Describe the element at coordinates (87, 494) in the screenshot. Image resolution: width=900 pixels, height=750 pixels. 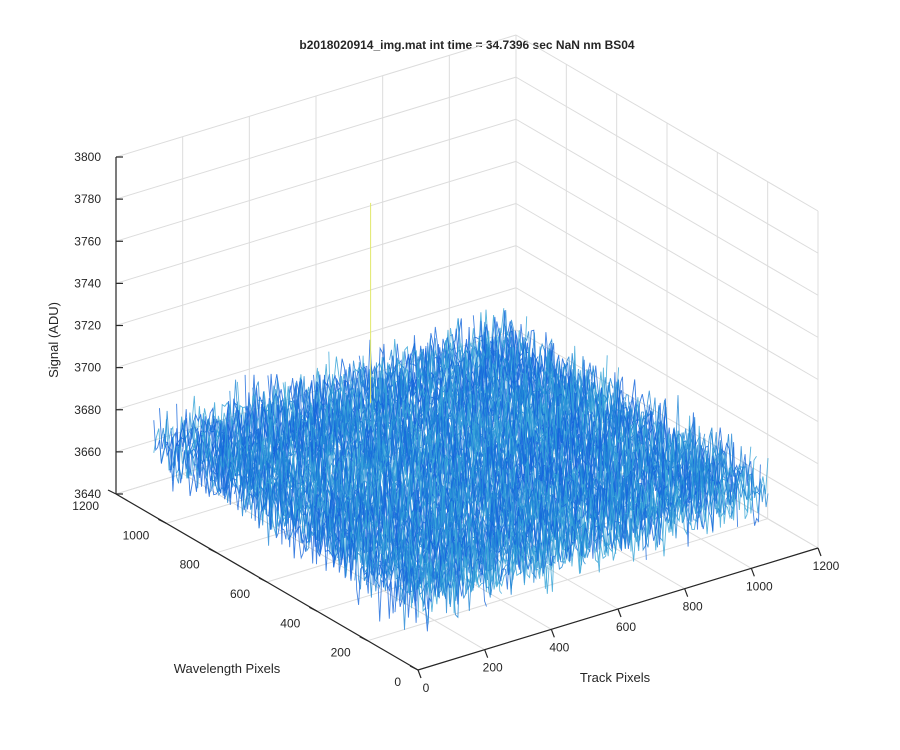
I see `z-tick-label: 3640` at that location.